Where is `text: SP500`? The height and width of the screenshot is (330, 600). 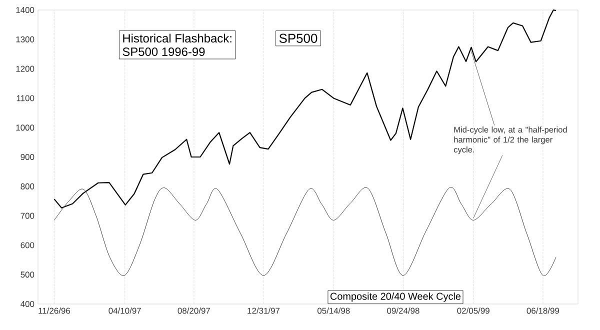 text: SP500 is located at coordinates (298, 38).